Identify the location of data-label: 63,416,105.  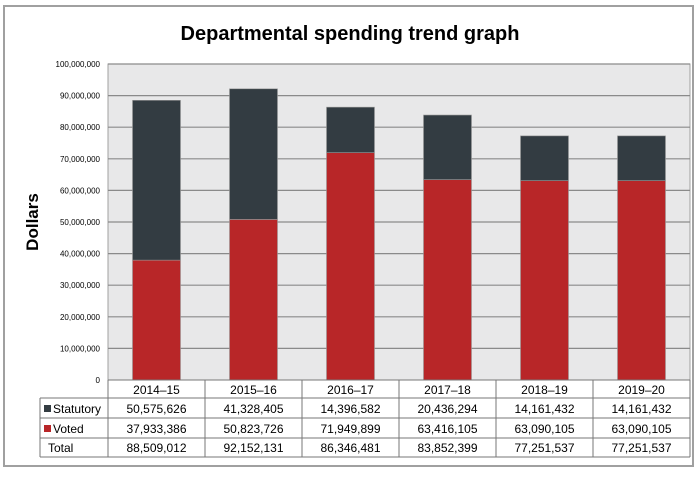
(447, 429).